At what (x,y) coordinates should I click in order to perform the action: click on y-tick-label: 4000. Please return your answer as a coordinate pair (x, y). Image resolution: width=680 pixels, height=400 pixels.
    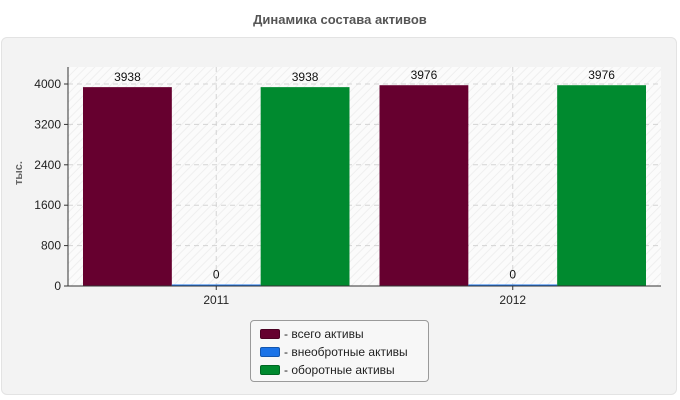
    Looking at the image, I should click on (47, 84).